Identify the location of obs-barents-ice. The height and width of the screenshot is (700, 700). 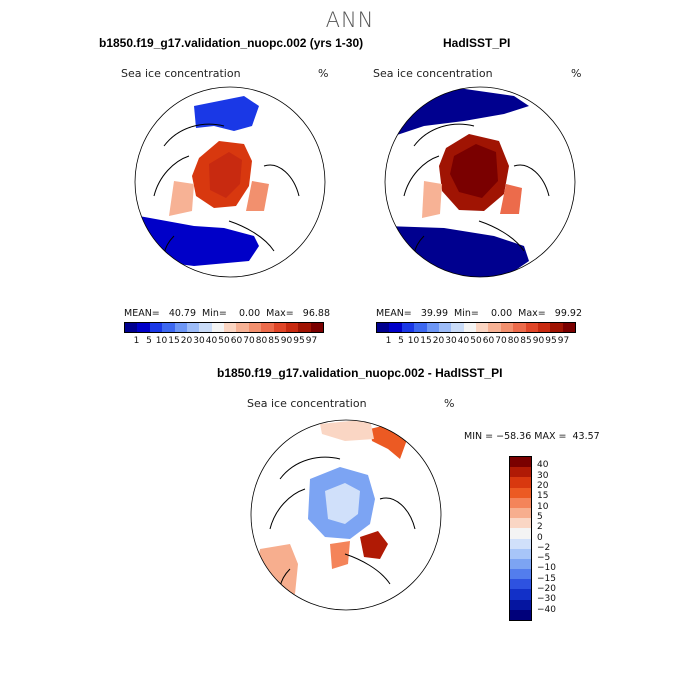
(511, 199).